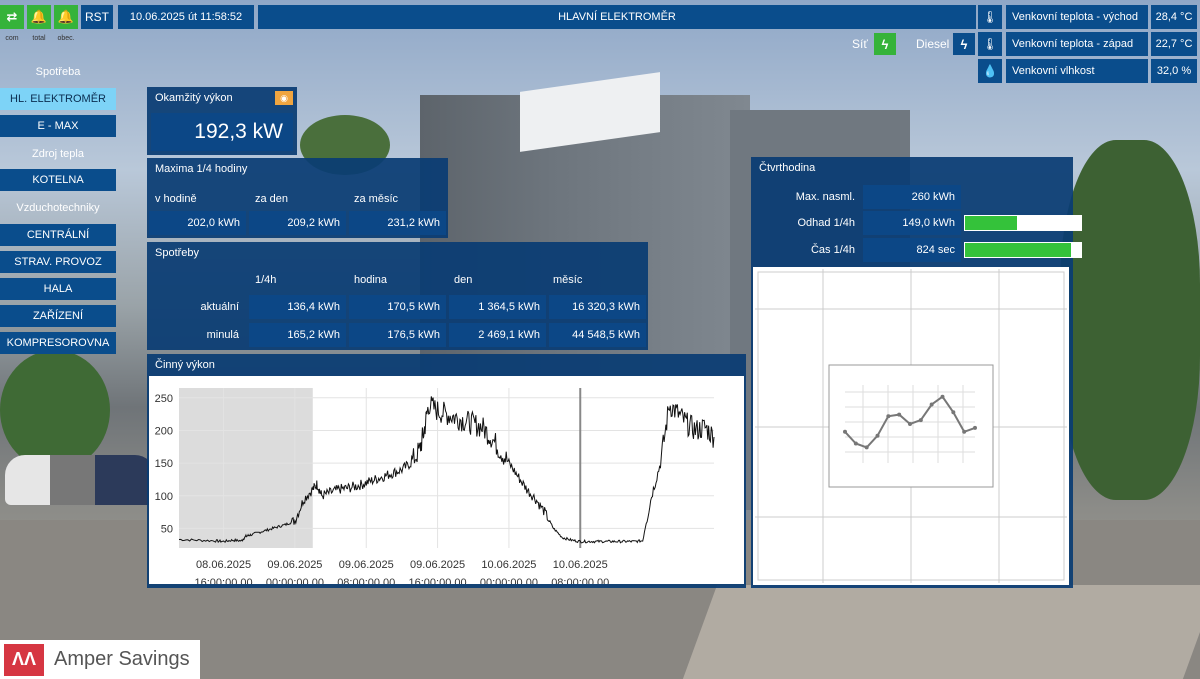  I want to click on x-tick-time: 08:00:00.00, so click(366, 580).